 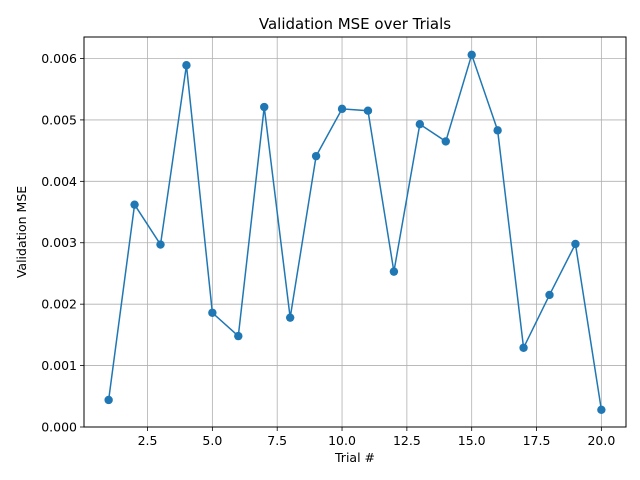 What do you see at coordinates (537, 440) in the screenshot?
I see `x-tick-label: 17.5` at bounding box center [537, 440].